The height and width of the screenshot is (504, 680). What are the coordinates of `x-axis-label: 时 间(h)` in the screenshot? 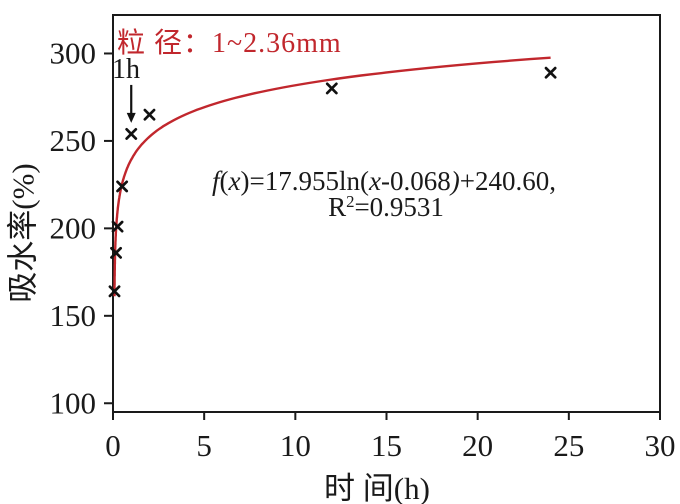 It's located at (377, 487).